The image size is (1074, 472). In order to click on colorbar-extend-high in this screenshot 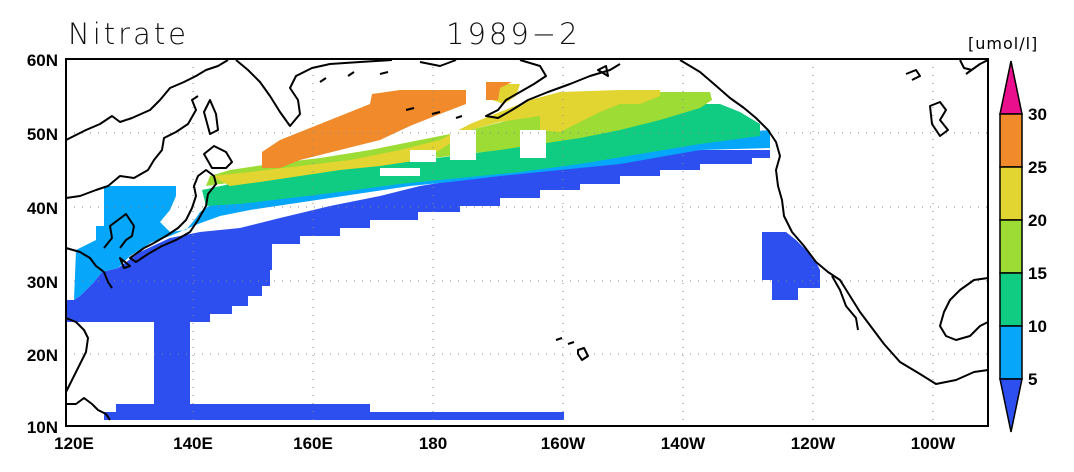, I will do `click(1011, 87)`.